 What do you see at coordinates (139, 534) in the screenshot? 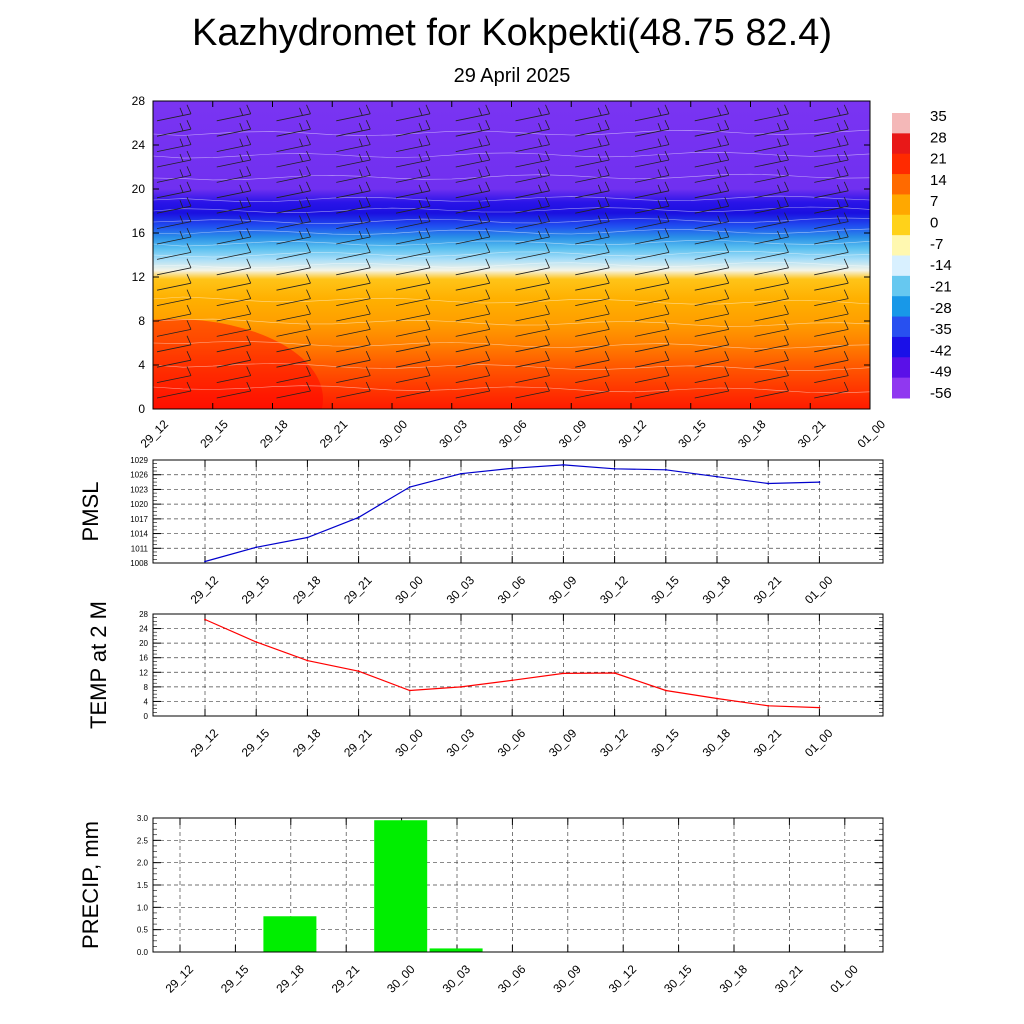
I see `y-tick-label: 1014` at bounding box center [139, 534].